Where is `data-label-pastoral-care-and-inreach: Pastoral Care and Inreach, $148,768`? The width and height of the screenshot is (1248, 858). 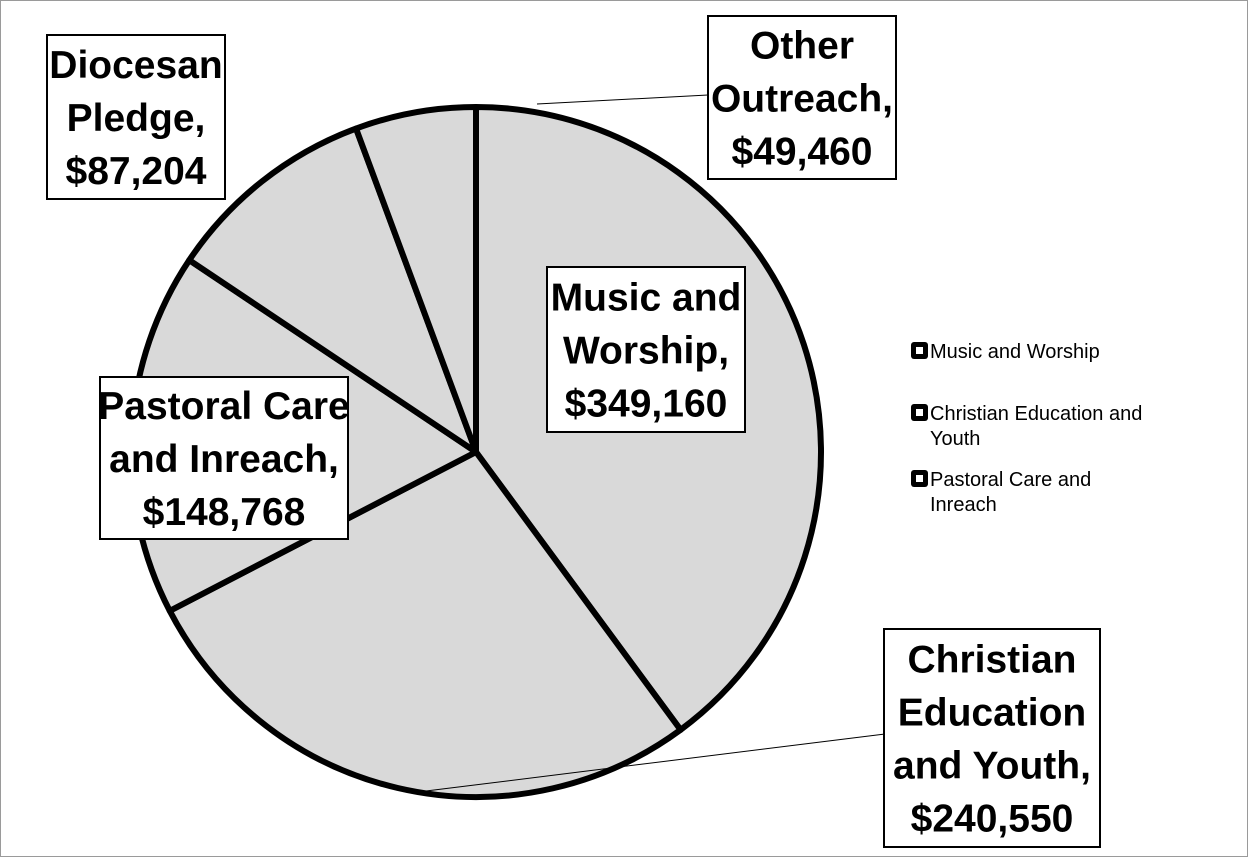 data-label-pastoral-care-and-inreach: Pastoral Care and Inreach, $148,768 is located at coordinates (224, 458).